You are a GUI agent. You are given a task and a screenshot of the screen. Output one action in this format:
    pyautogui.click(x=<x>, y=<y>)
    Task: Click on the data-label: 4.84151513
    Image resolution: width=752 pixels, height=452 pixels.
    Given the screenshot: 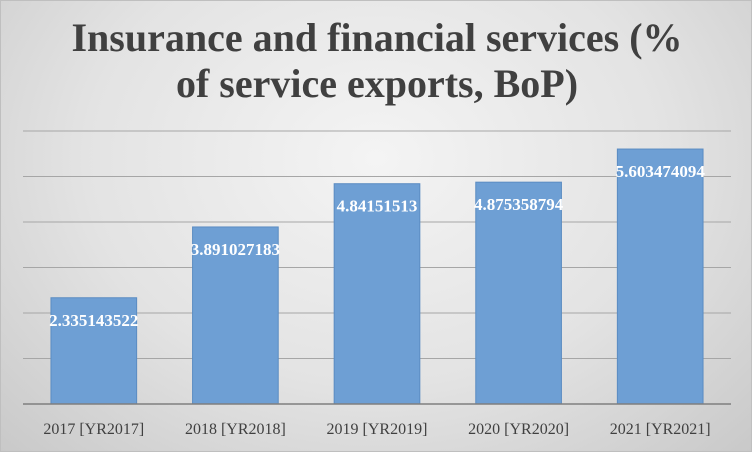 What is the action you would take?
    pyautogui.click(x=377, y=206)
    